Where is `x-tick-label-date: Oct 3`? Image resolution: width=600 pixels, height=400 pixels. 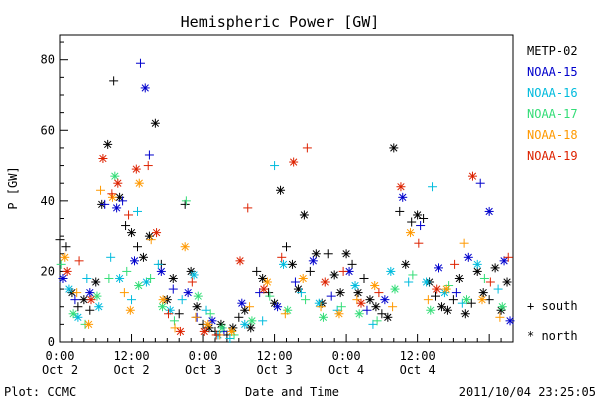
x-tick-label-date: Oct 3 is located at coordinates (275, 370).